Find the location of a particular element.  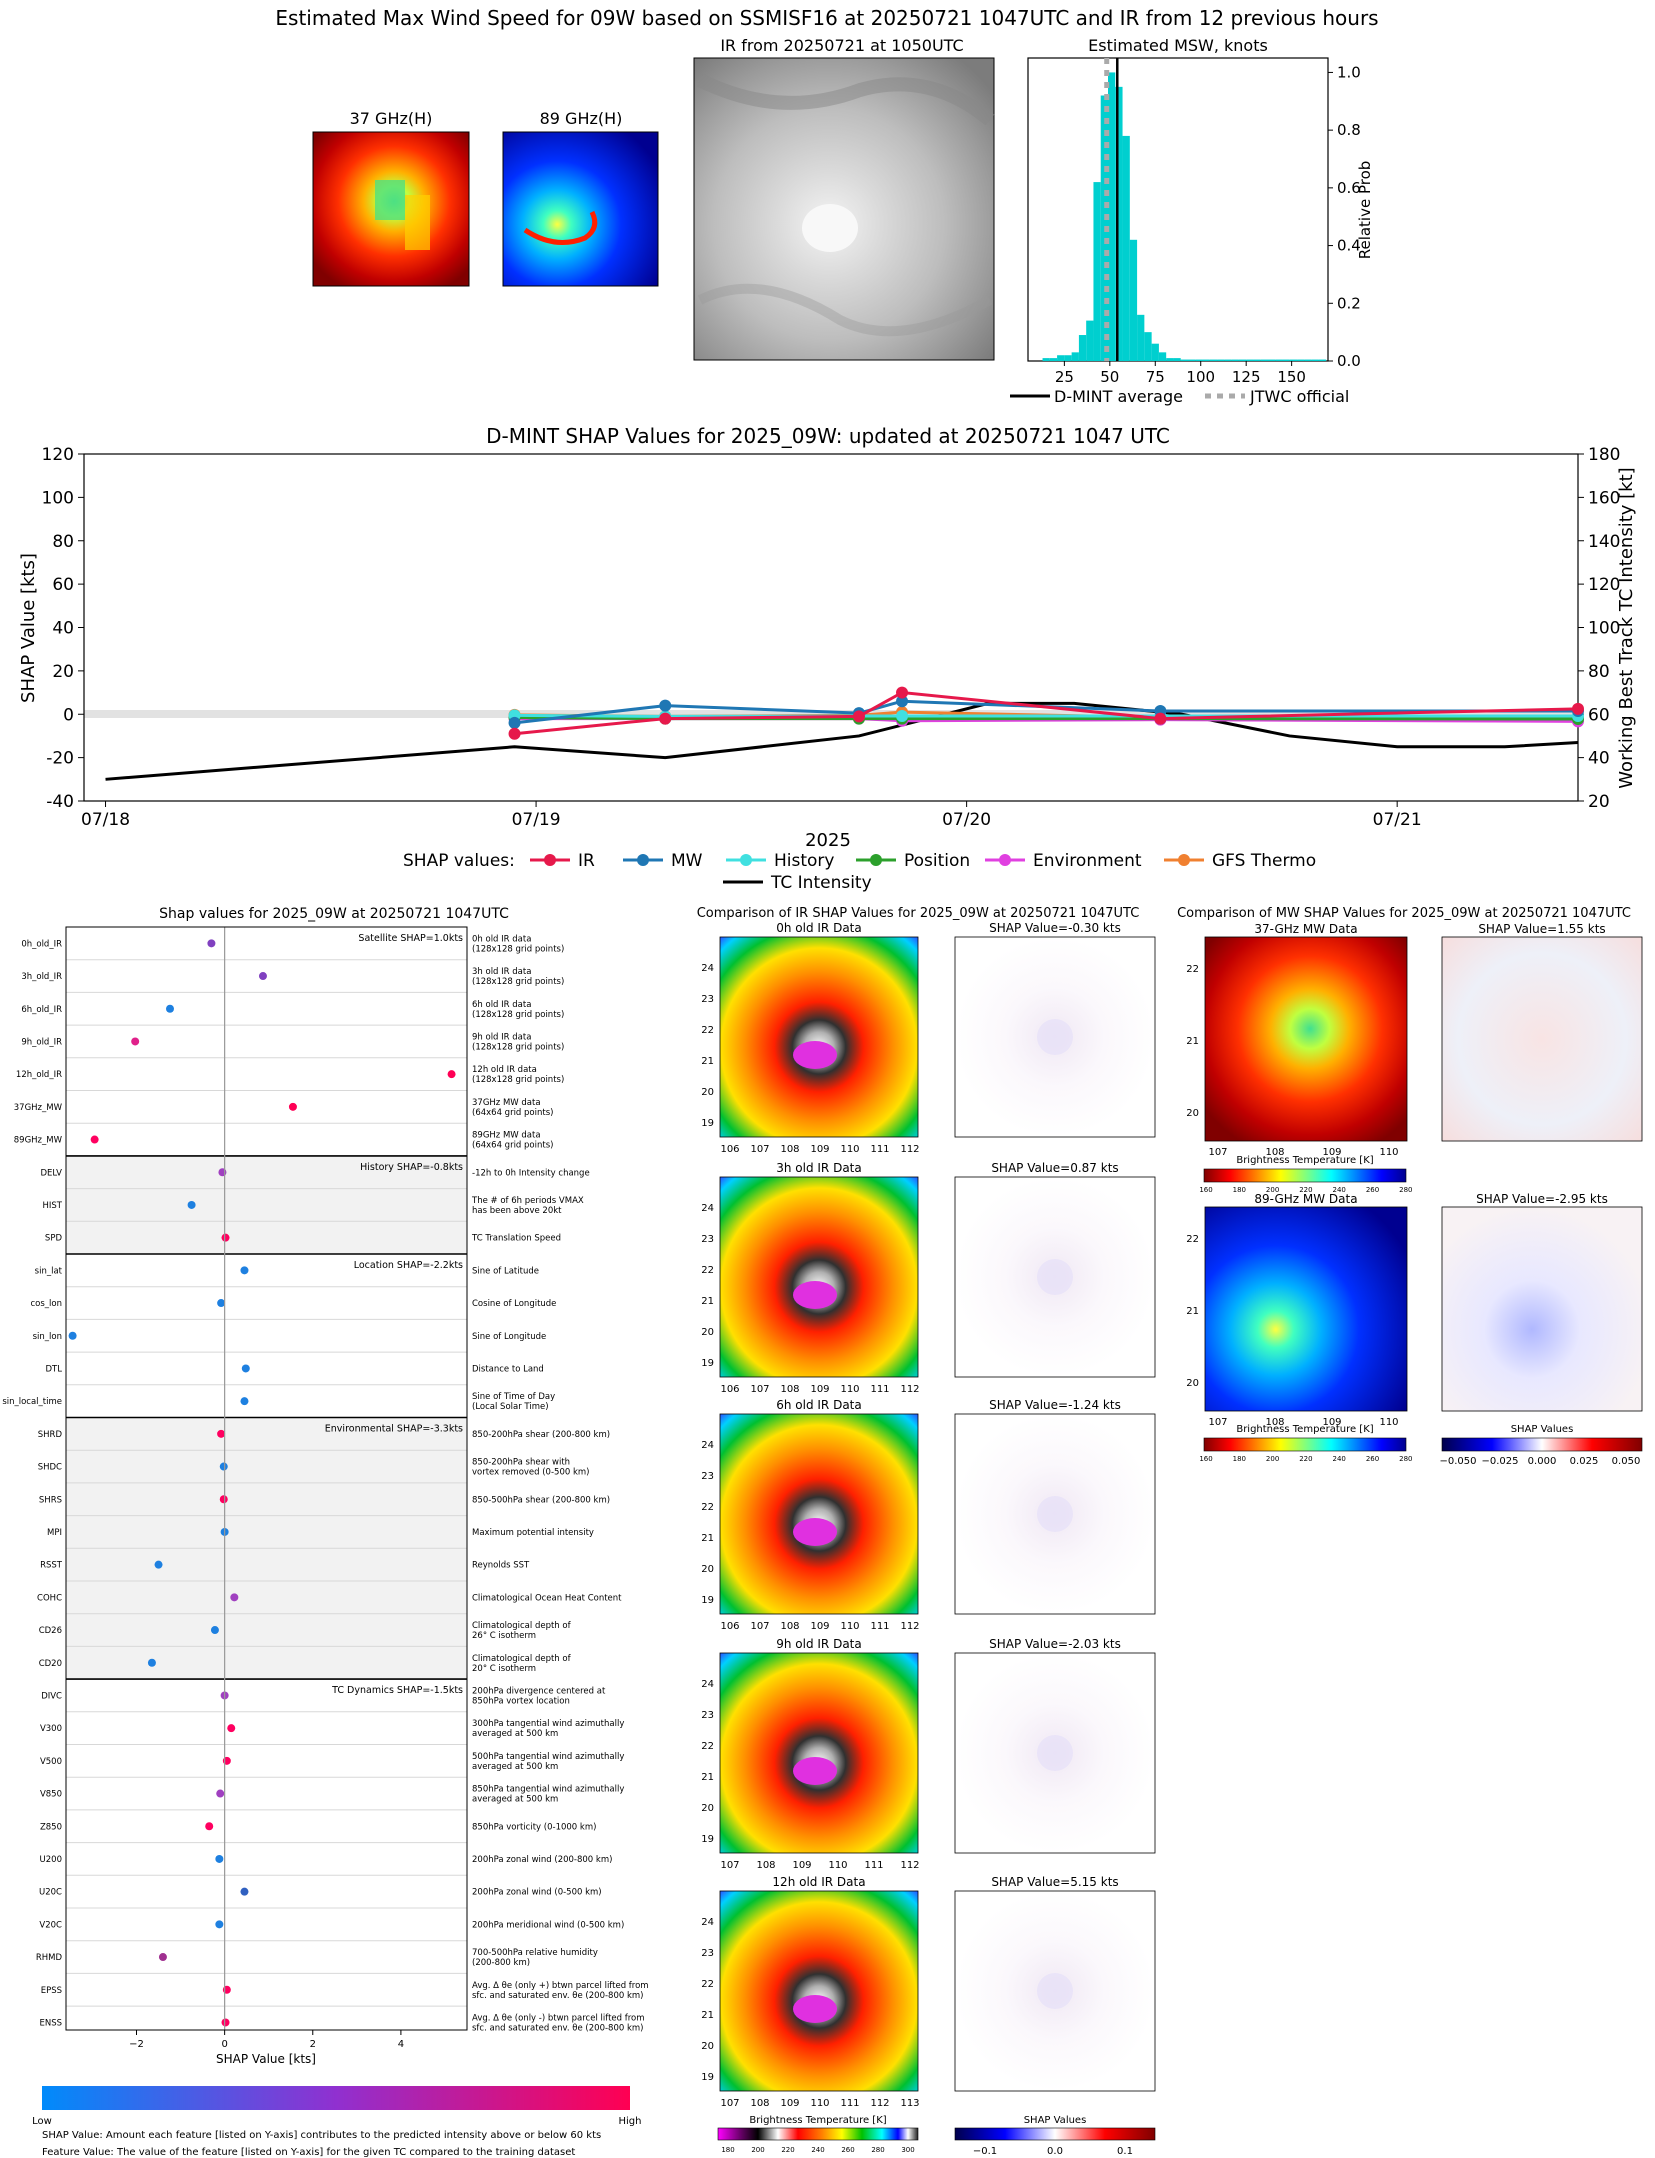

ir-xtick: 113 is located at coordinates (909, 2103).